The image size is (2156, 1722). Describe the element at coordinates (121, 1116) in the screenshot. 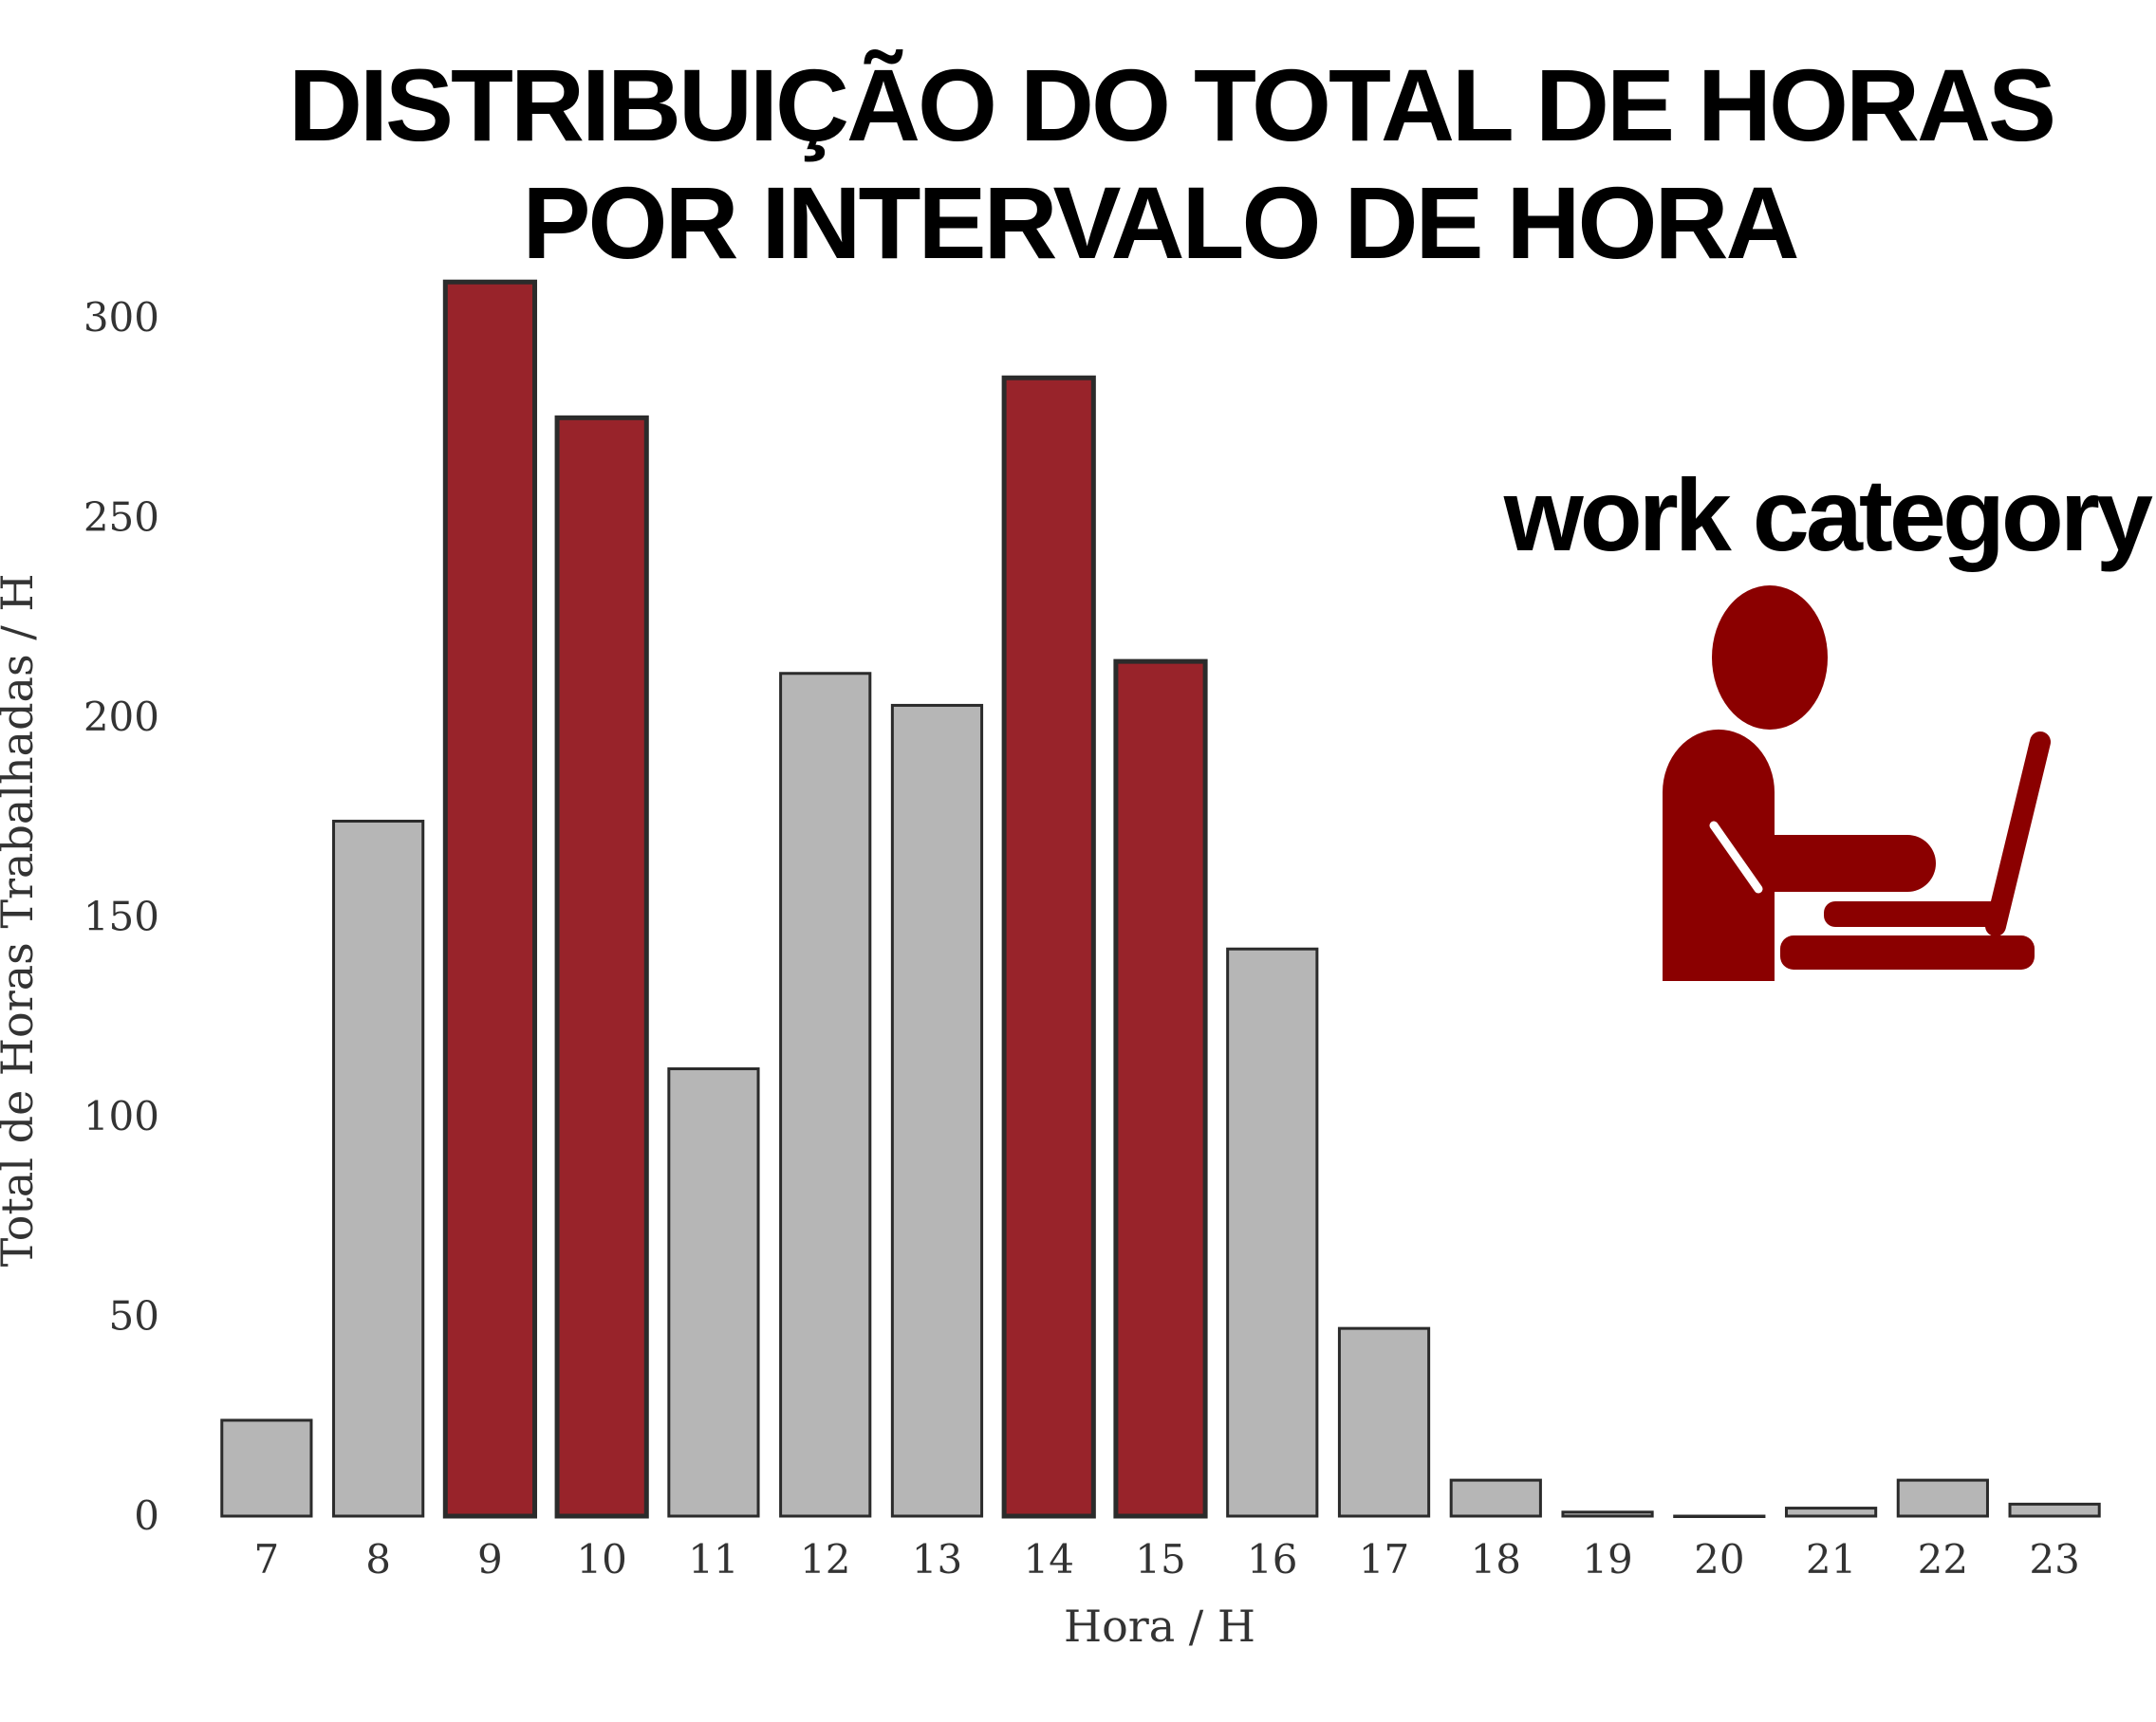

I see `y-tick-label: 100` at that location.